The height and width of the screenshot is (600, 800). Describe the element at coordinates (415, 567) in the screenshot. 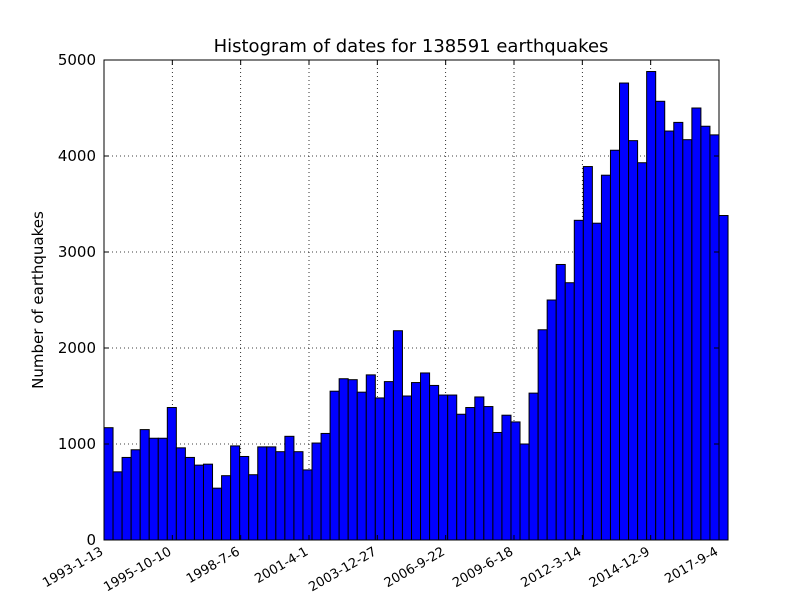

I see `x-tick-label: 2006-9-22` at that location.